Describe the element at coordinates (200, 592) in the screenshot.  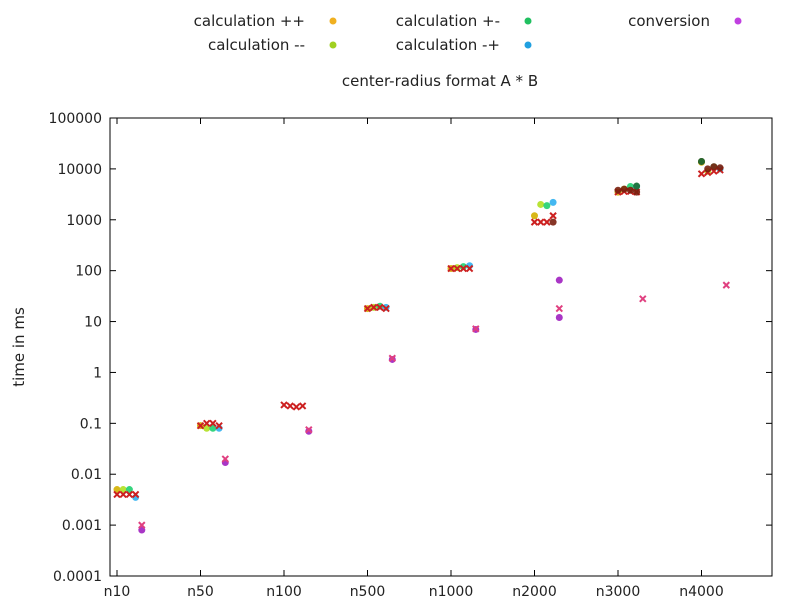
I see `x-tick-label: n50` at that location.